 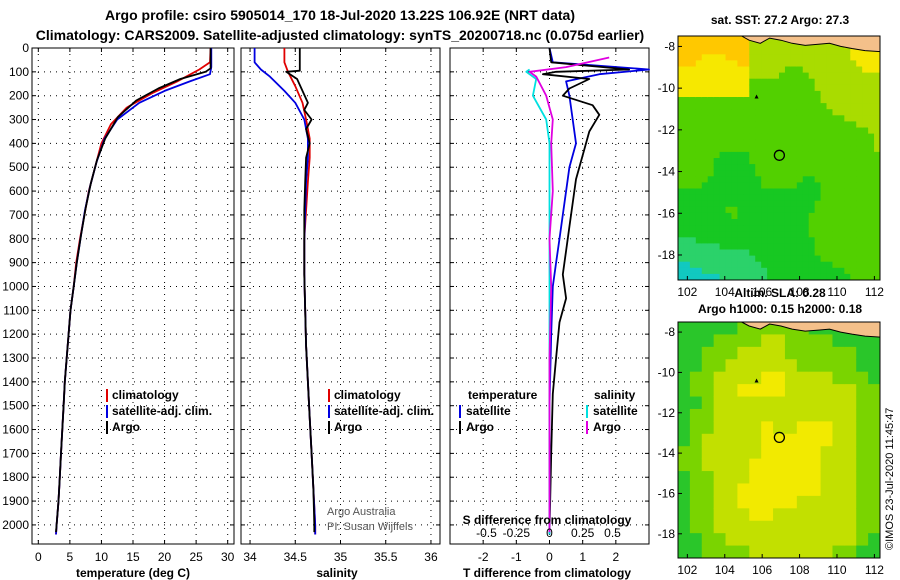 What do you see at coordinates (762, 292) in the screenshot?
I see `lon-tick-label: 106` at bounding box center [762, 292].